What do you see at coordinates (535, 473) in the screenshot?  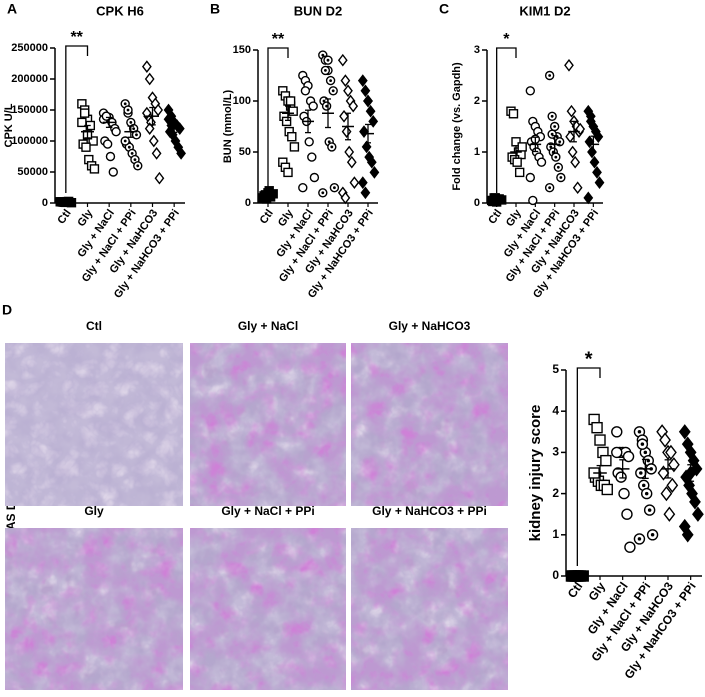 I see `y-axis-label: kidney injury score` at bounding box center [535, 473].